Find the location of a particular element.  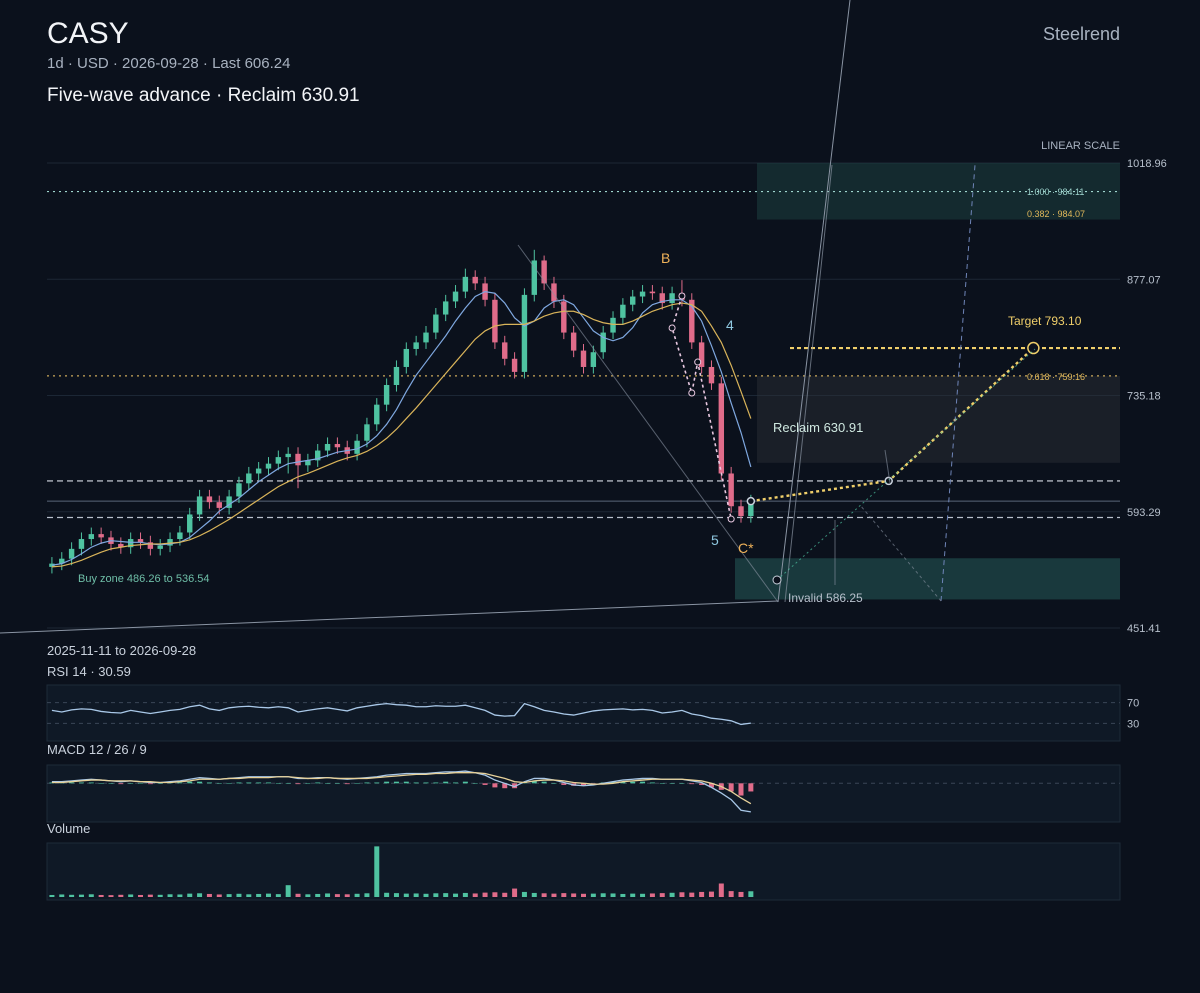

y-tick-label: 877.07 is located at coordinates (1144, 280).